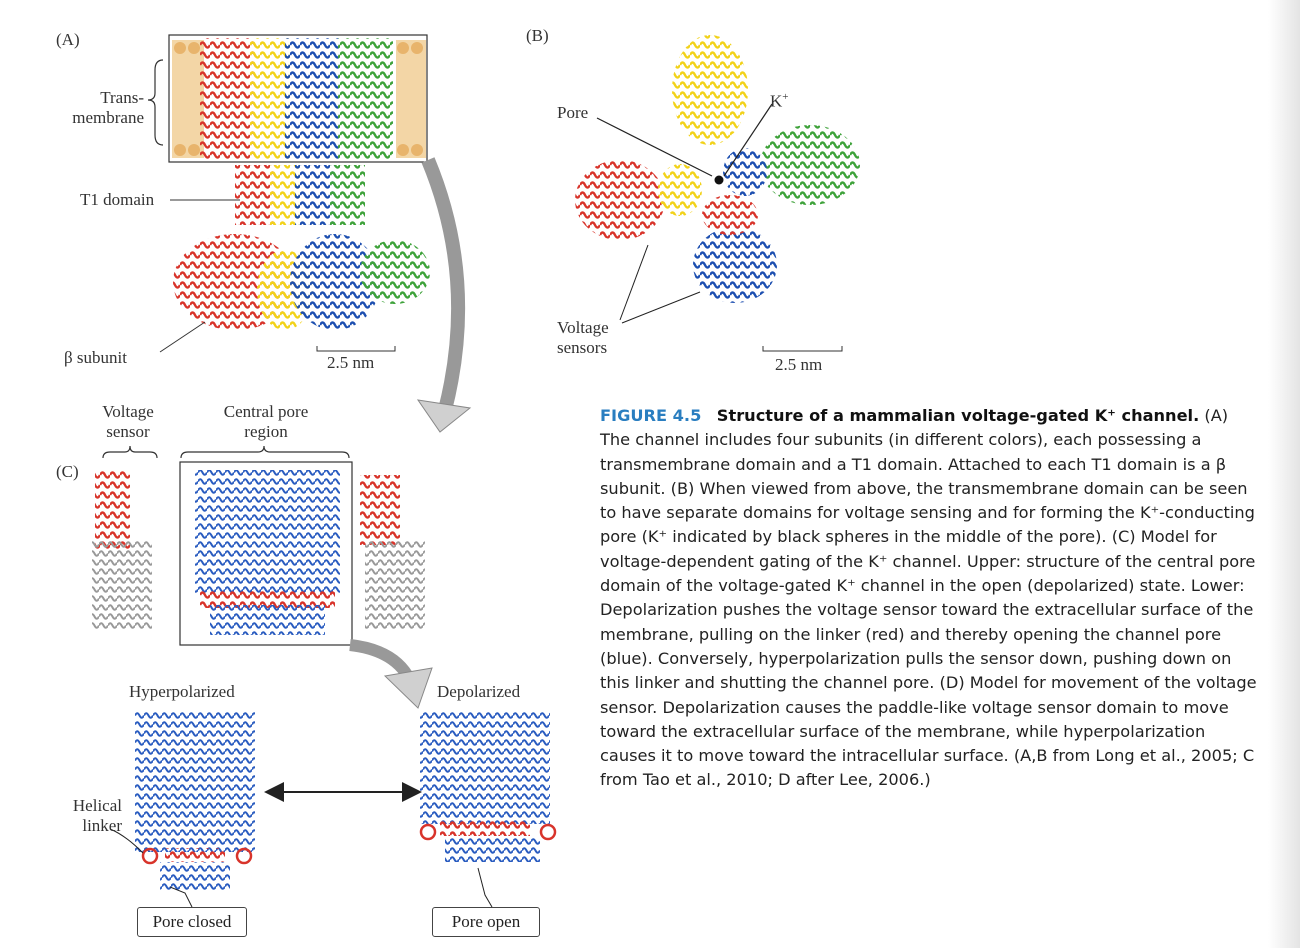  What do you see at coordinates (443, 284) in the screenshot?
I see `arrow-a-to-c-shaft` at bounding box center [443, 284].